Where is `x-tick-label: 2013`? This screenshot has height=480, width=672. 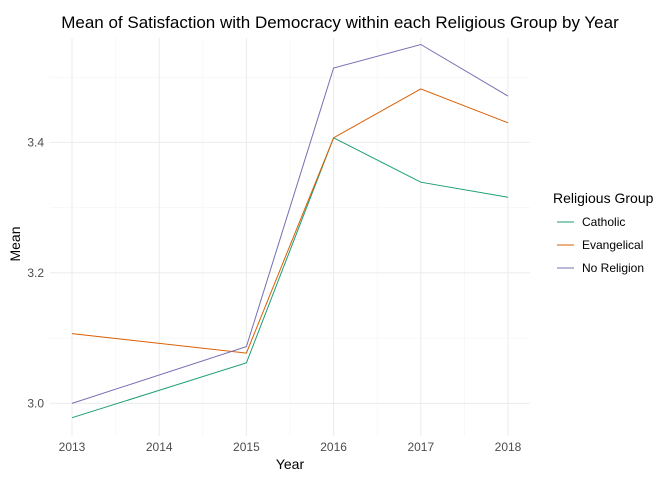 x-tick-label: 2013 is located at coordinates (72, 447).